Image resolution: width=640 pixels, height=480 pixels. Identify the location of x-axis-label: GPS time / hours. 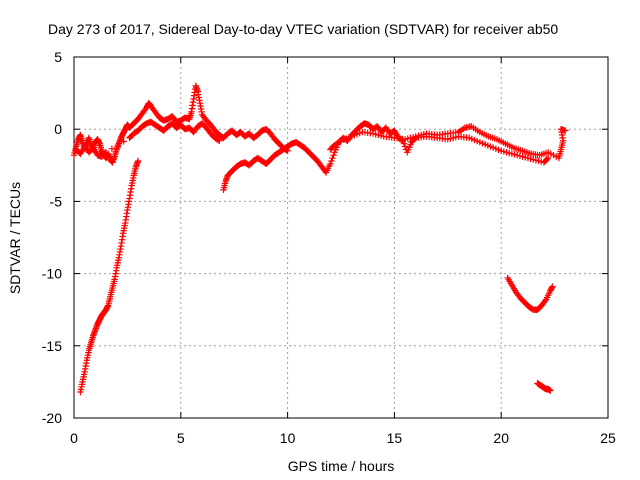
(341, 466).